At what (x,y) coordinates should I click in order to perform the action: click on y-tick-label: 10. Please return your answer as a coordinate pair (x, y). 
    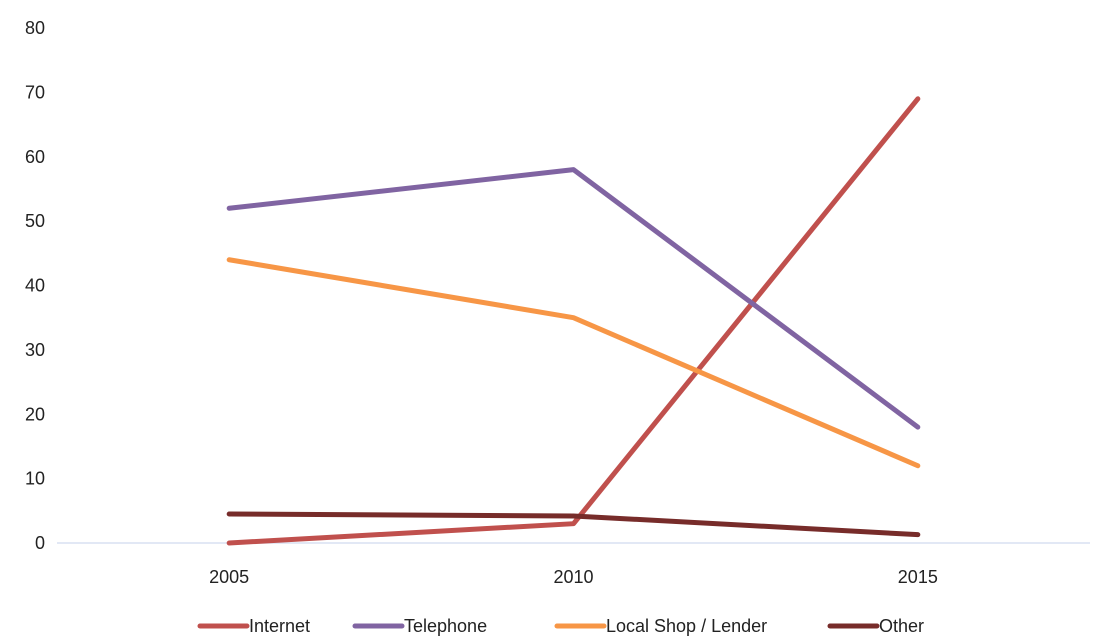
    Looking at the image, I should click on (35, 479).